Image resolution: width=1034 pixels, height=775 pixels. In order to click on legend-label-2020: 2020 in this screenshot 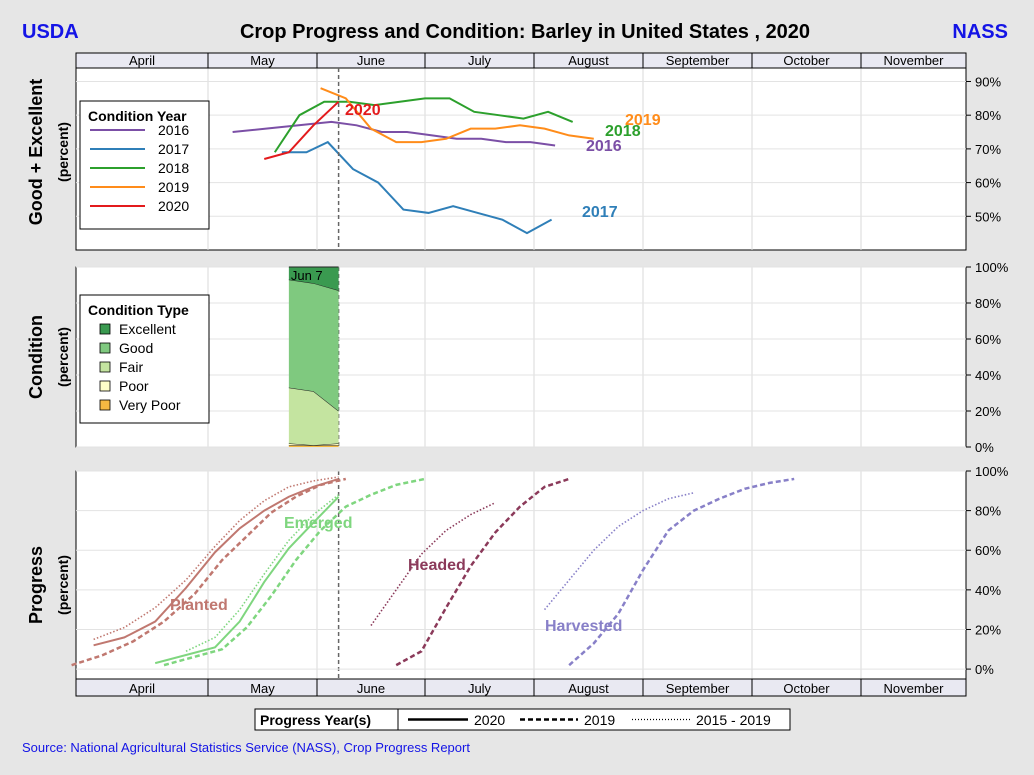, I will do `click(173, 206)`.